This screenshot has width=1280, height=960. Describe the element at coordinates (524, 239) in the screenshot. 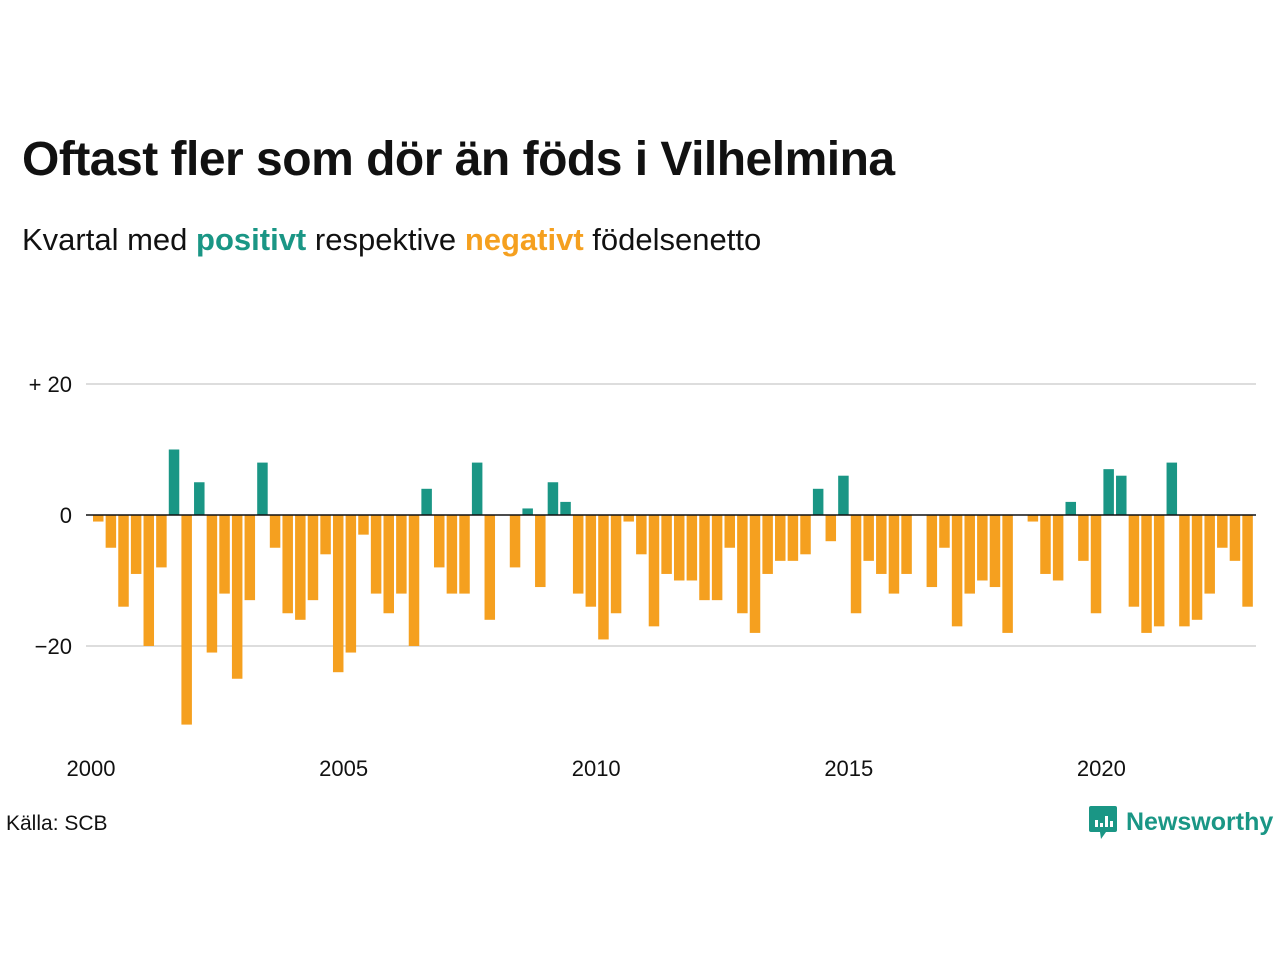

I see `subtitle-negative-word: negativt` at that location.